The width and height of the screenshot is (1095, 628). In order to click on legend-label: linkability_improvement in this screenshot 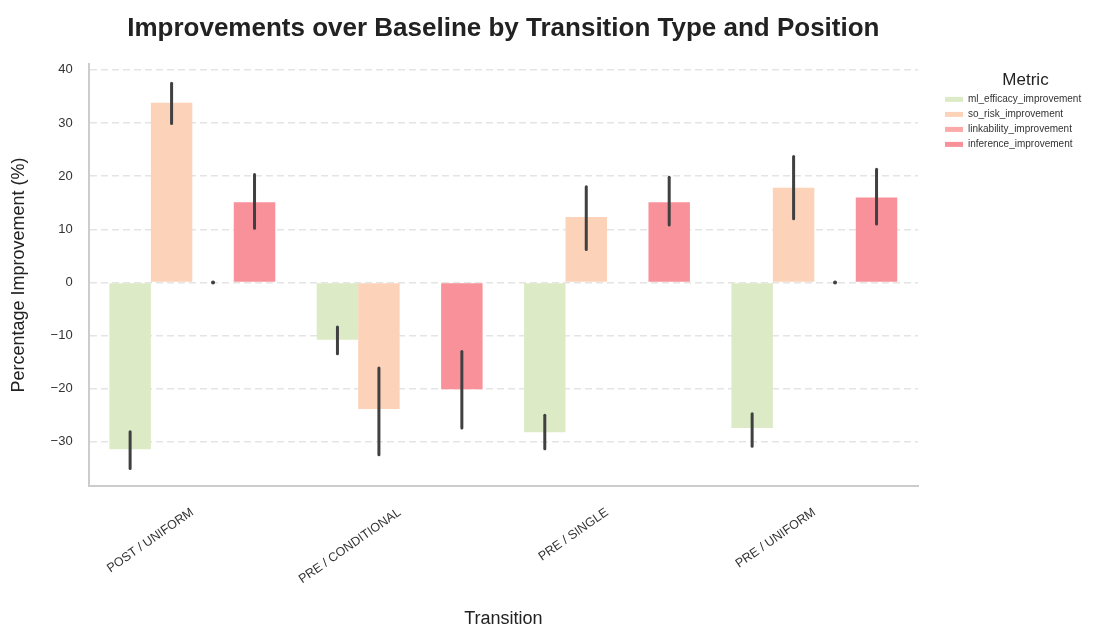, I will do `click(1020, 129)`.